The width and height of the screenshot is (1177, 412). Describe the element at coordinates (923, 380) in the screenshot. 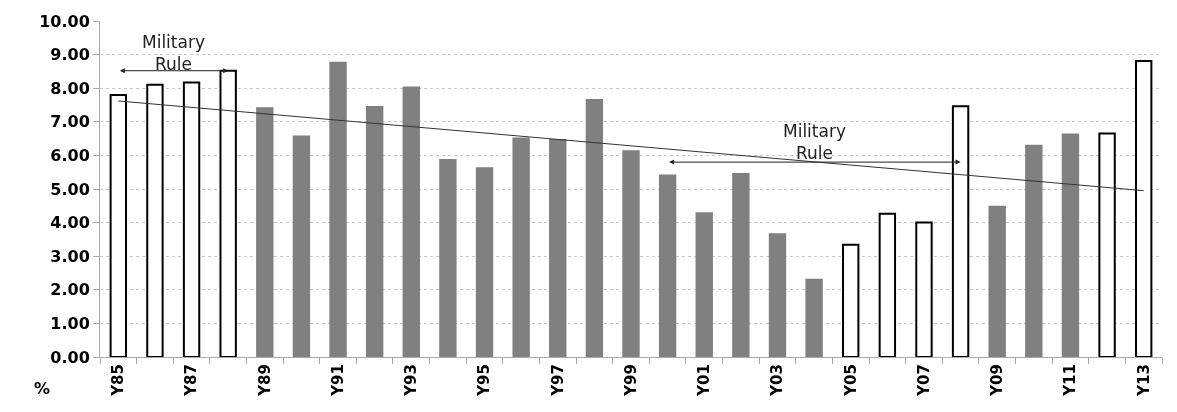

I see `x-tick-label: Y07` at that location.